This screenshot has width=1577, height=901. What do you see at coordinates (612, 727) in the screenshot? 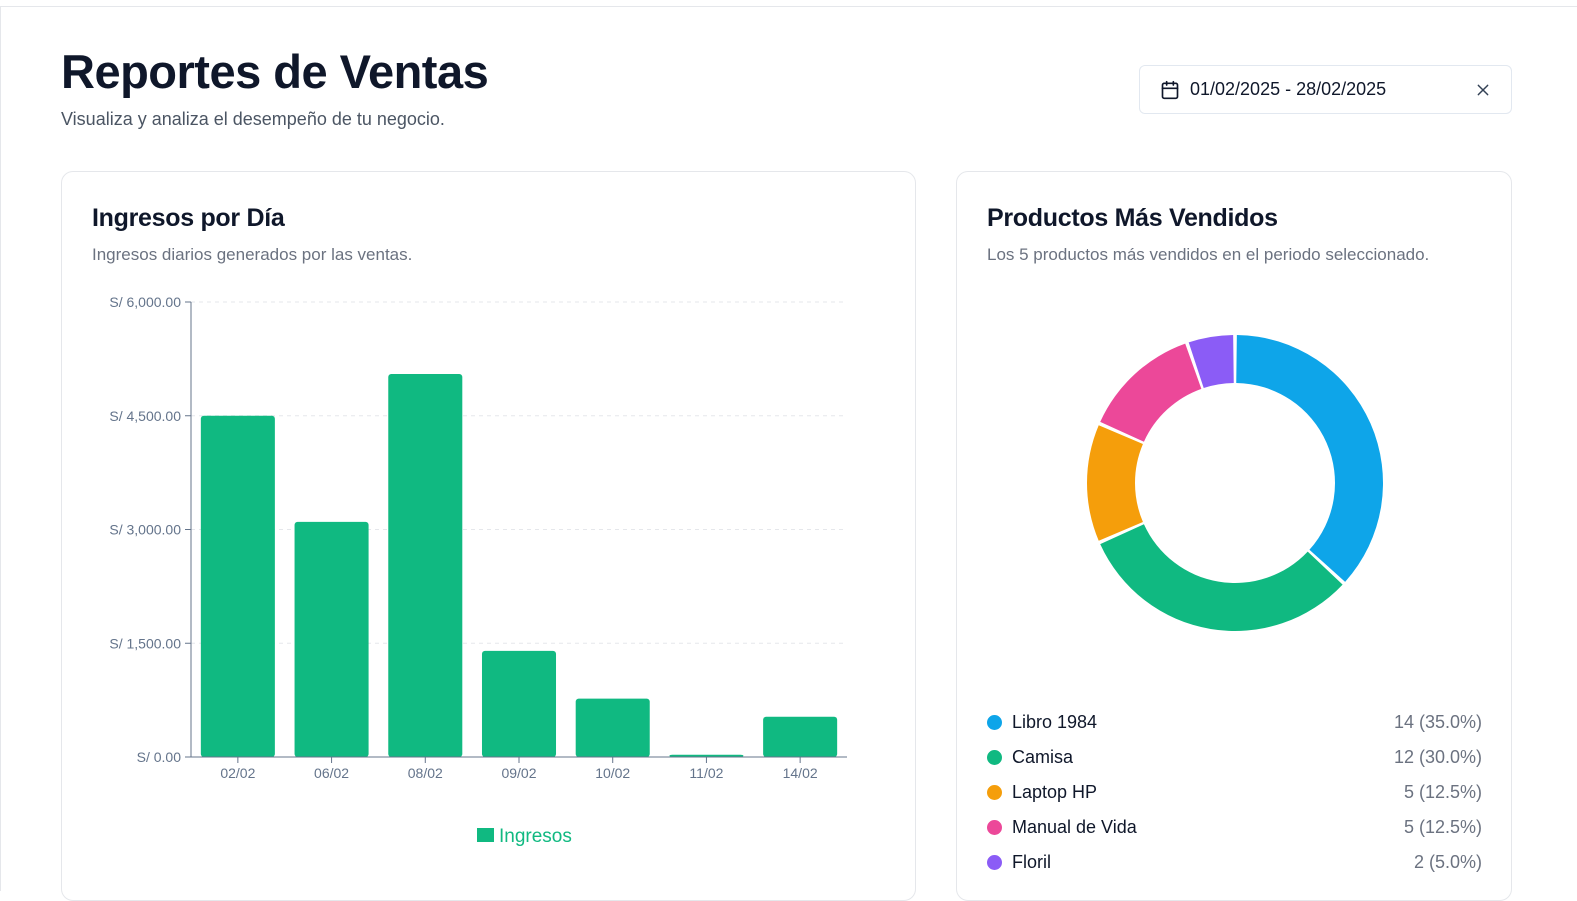
I see `bar-10/02` at bounding box center [612, 727].